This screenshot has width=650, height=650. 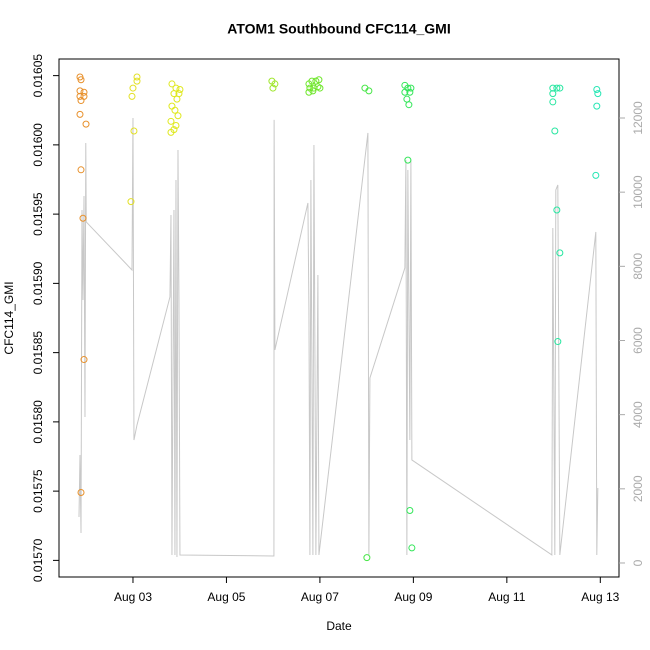 I want to click on chart-title: ATOM1 Southbound CFC114_GMI, so click(x=339, y=29).